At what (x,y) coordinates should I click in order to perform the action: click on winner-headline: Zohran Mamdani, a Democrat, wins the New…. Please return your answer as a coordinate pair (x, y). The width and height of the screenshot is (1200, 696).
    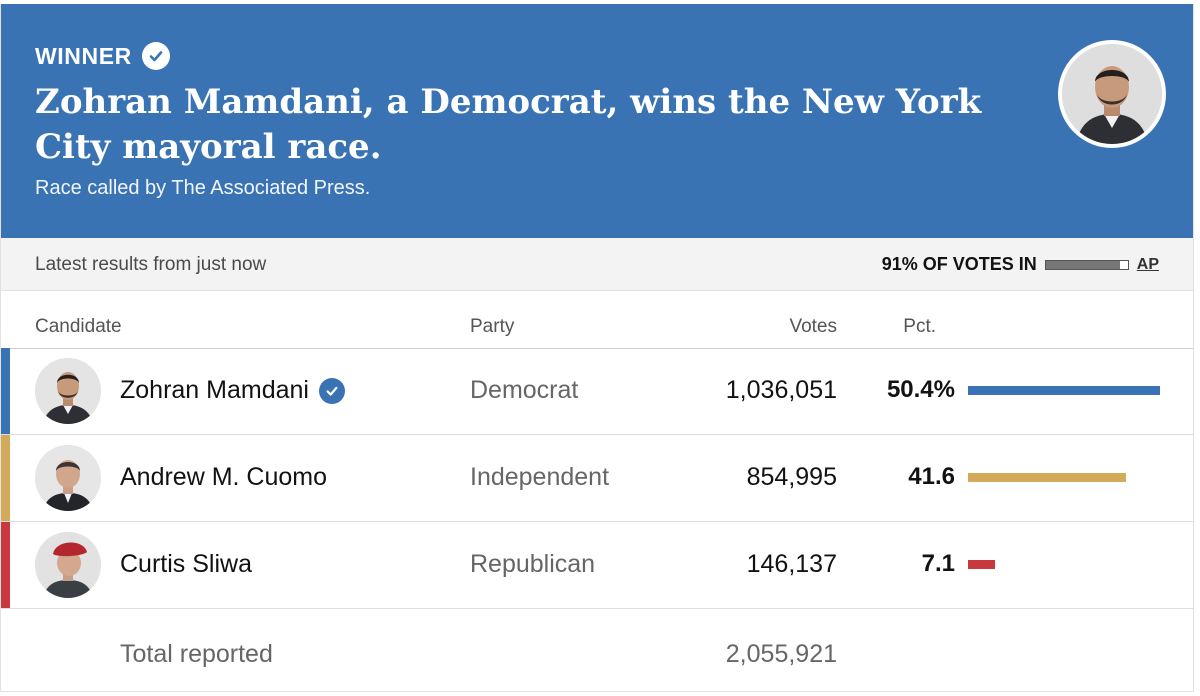
    Looking at the image, I should click on (508, 124).